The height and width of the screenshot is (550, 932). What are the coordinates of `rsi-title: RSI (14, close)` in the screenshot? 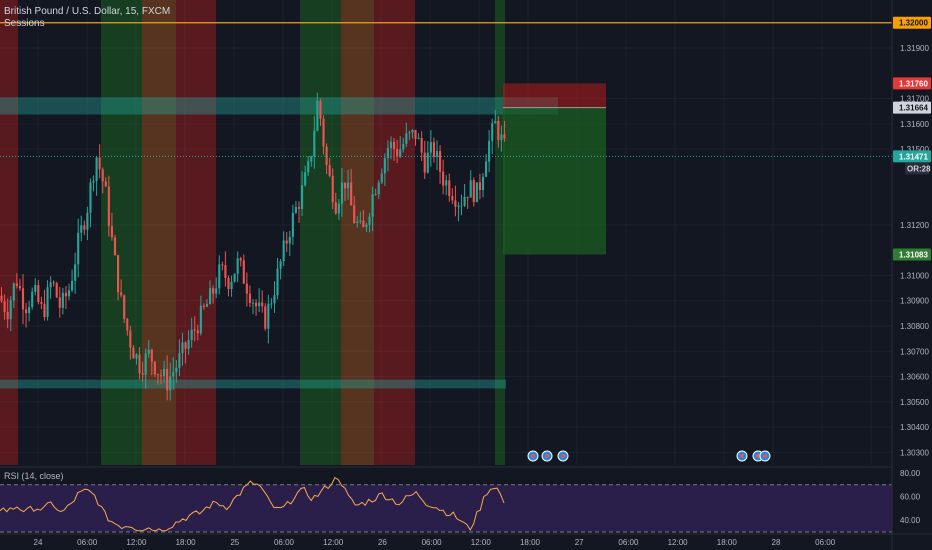 It's located at (34, 476).